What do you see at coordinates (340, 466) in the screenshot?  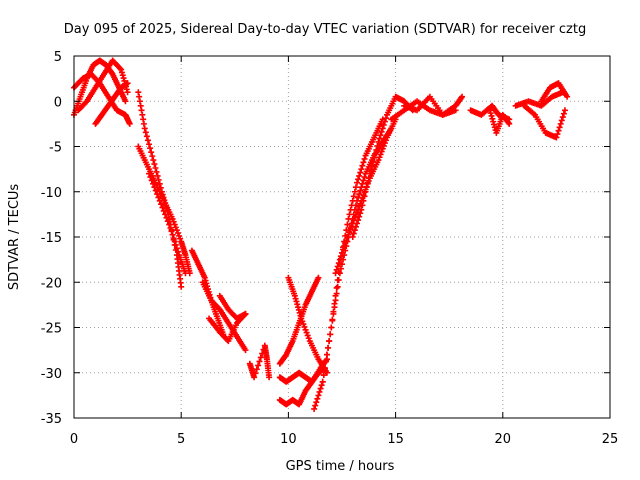 I see `x-axis-label: GPS time / hours` at bounding box center [340, 466].